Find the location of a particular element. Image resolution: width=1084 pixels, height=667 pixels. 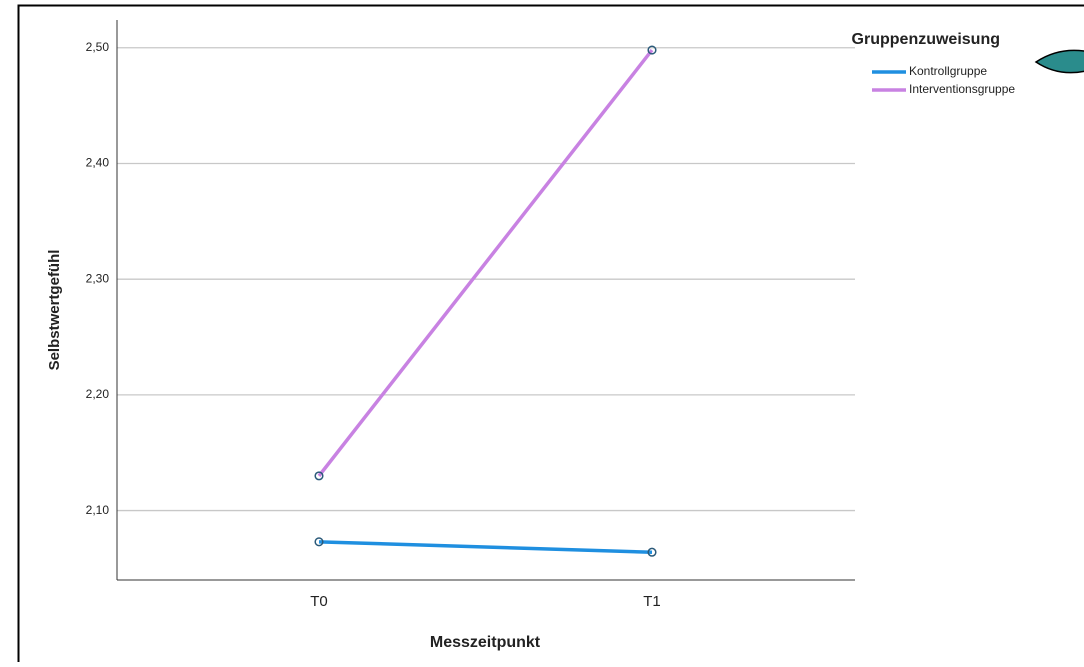

y-tick-label: 2,20 is located at coordinates (98, 394).